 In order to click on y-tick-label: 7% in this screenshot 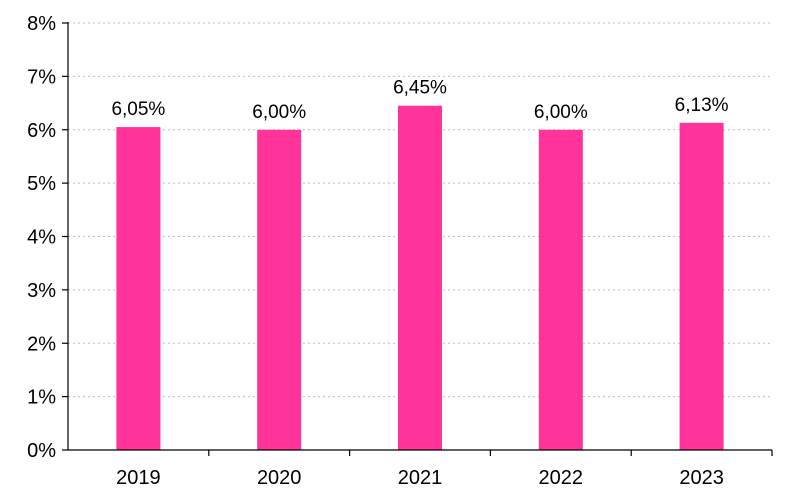, I will do `click(41, 77)`.